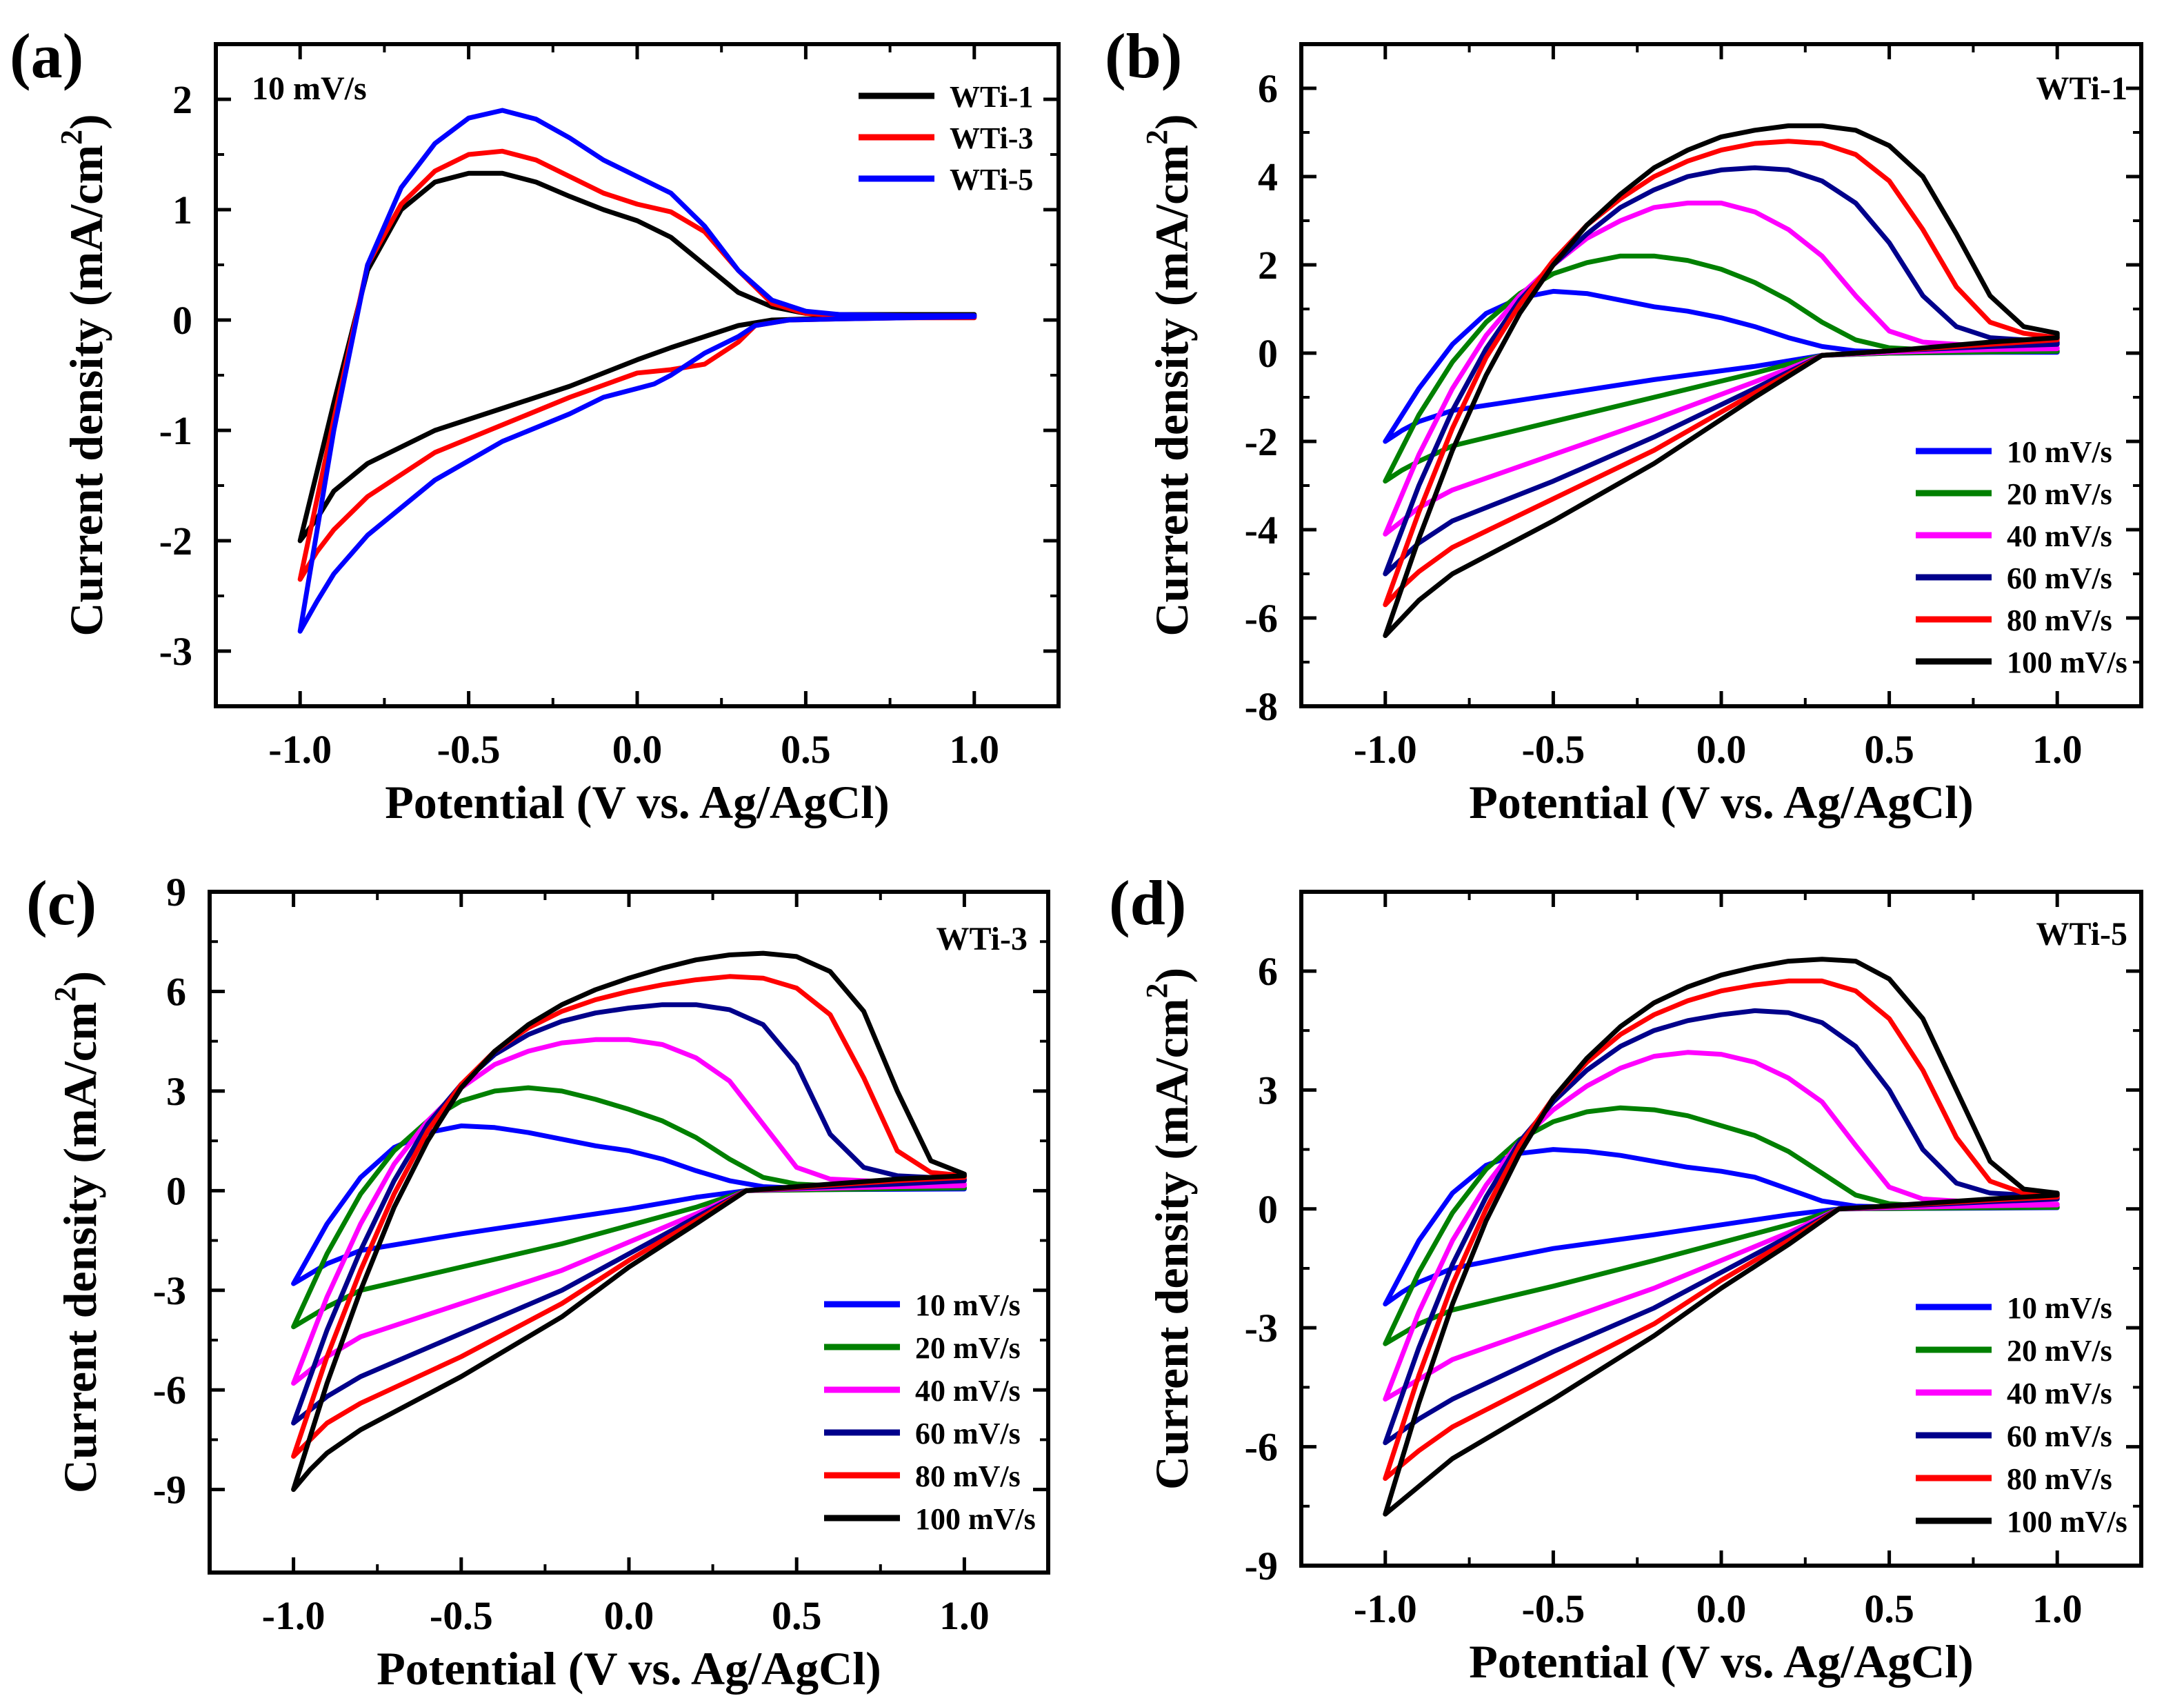 Image resolution: width=2184 pixels, height=1696 pixels. I want to click on y-tick-label: 9, so click(176, 892).